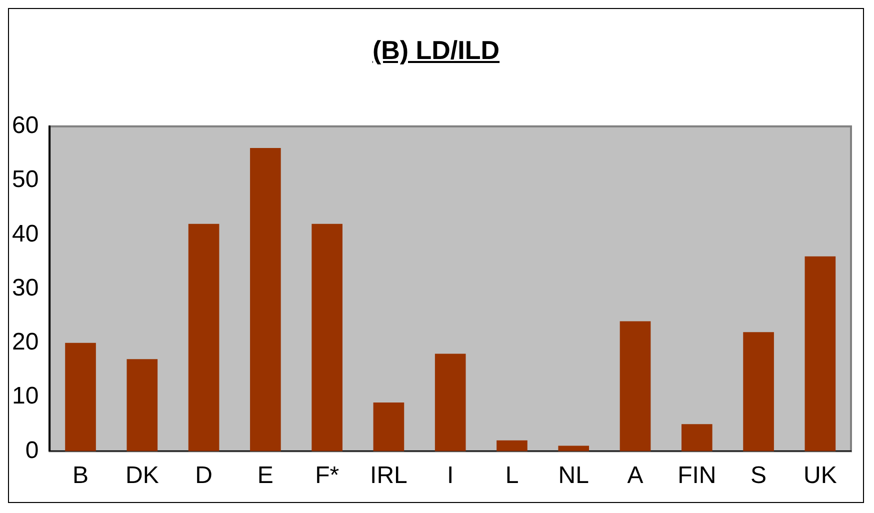 The height and width of the screenshot is (513, 874). What do you see at coordinates (512, 476) in the screenshot?
I see `x-tick-label: L` at bounding box center [512, 476].